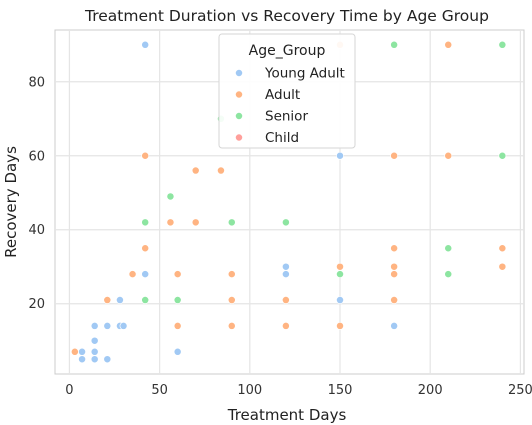  I want to click on x-tick-labels: 0 50 100 150 200 250, so click(298, 390).